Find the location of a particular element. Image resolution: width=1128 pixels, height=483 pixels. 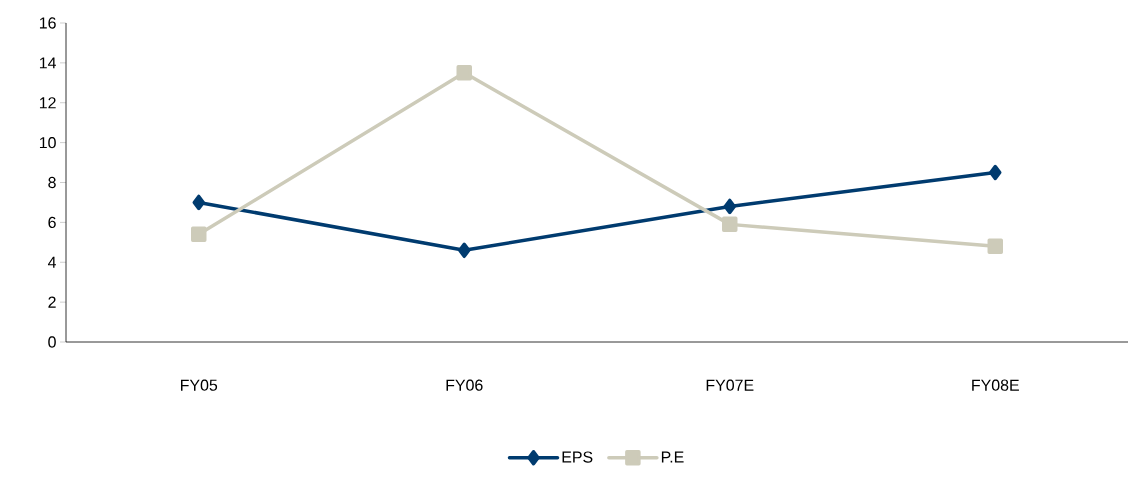

y-tick-label: 16 is located at coordinates (47, 23).